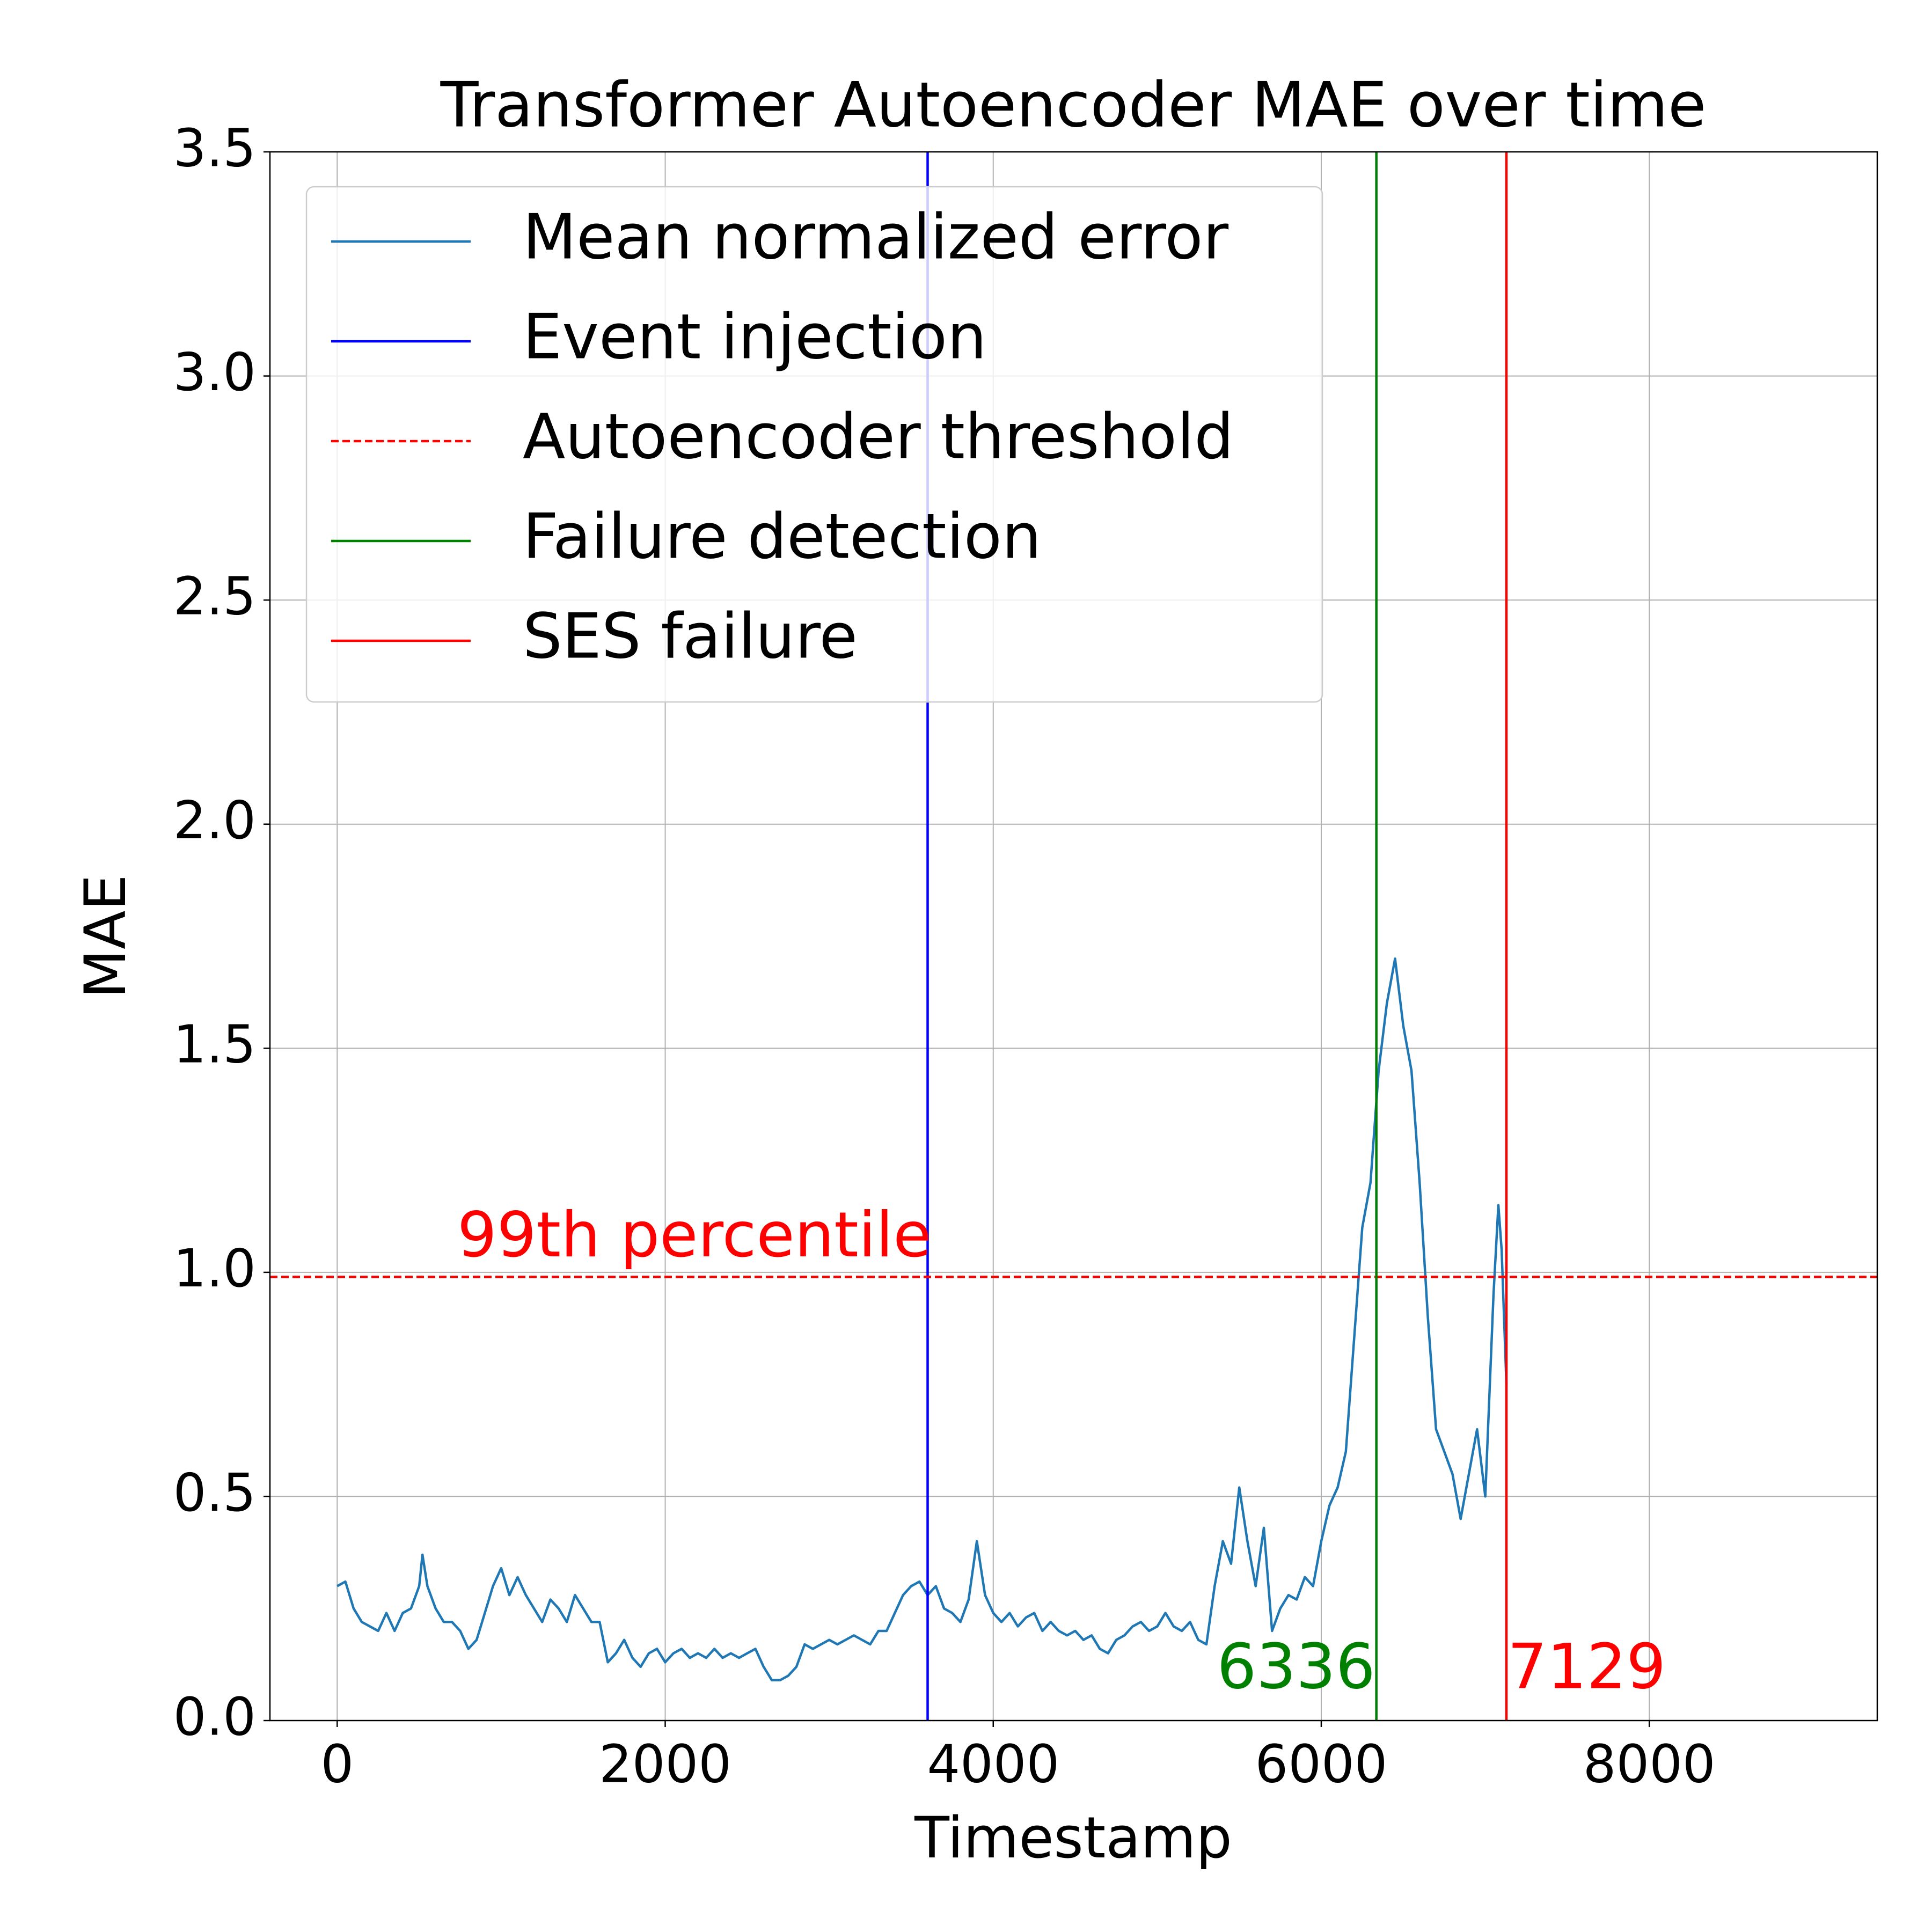 The image size is (1932, 1932). What do you see at coordinates (1586, 1667) in the screenshot?
I see `line-annotation: 7129` at bounding box center [1586, 1667].